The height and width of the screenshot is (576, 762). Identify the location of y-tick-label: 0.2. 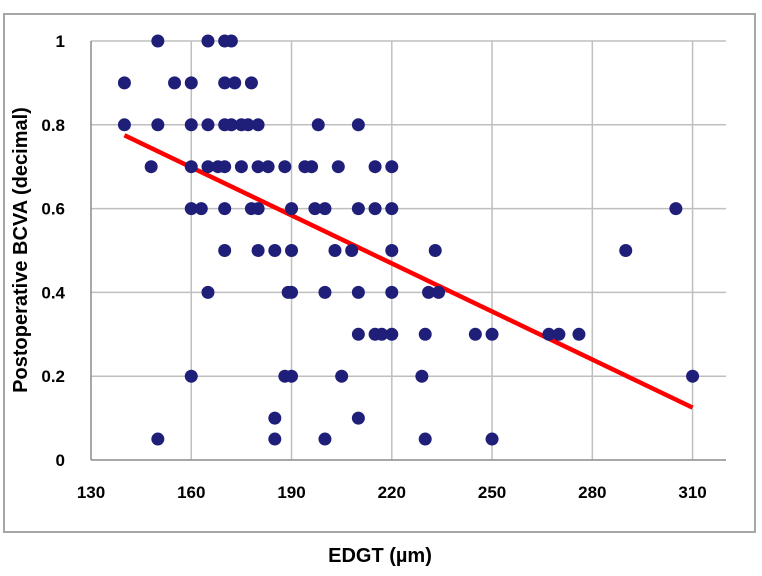
(53, 376).